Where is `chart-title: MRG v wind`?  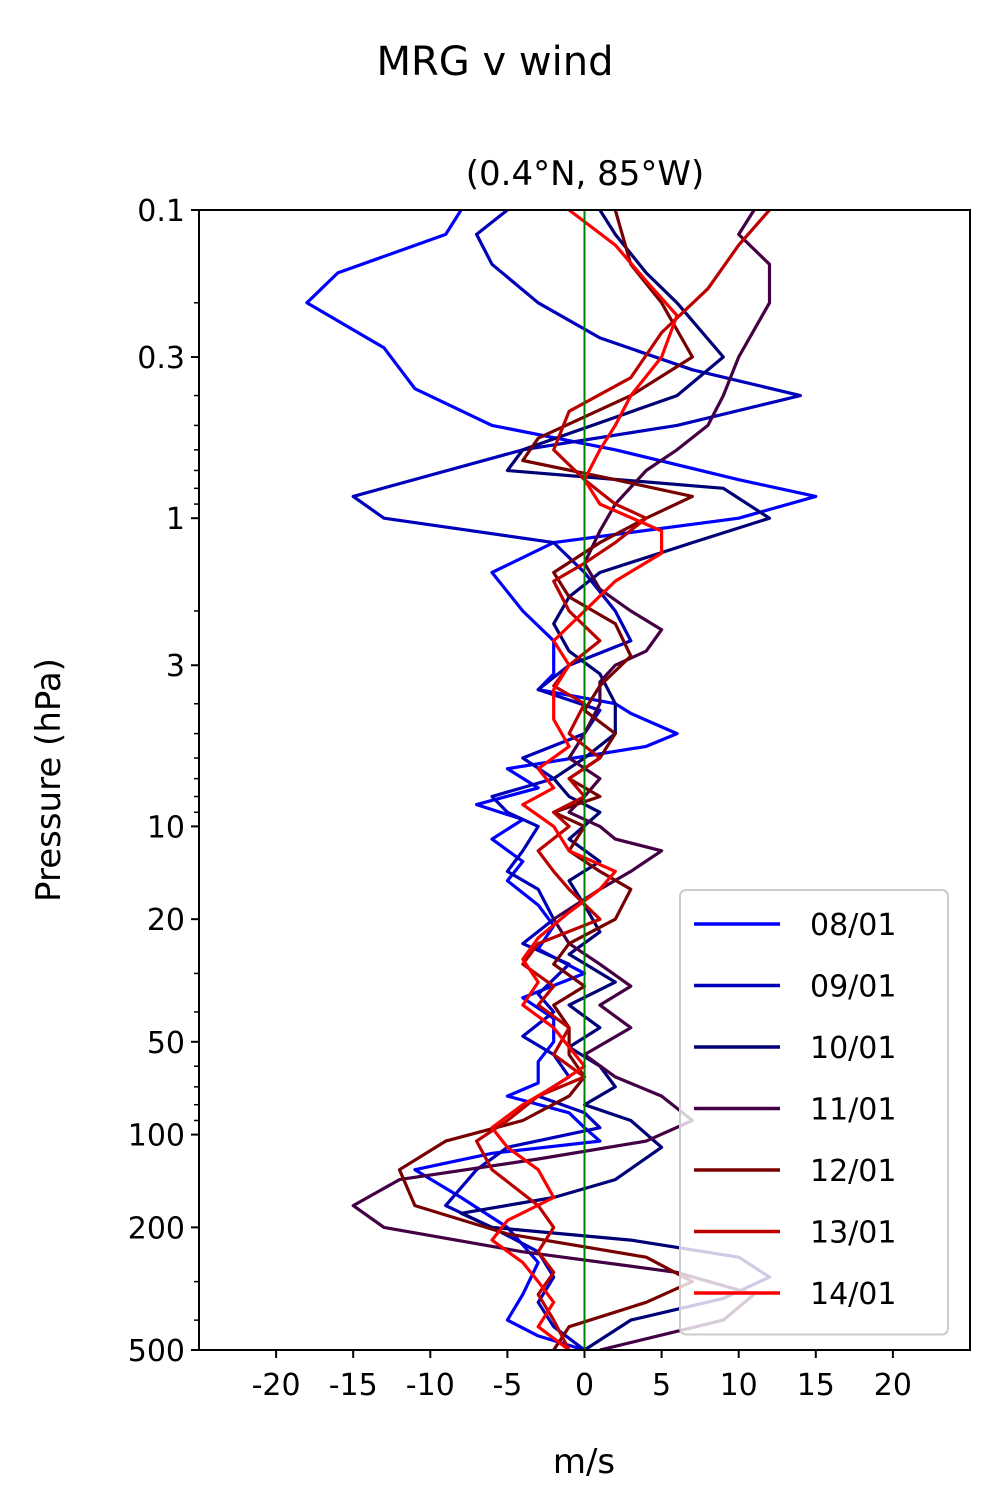
chart-title: MRG v wind is located at coordinates (495, 62).